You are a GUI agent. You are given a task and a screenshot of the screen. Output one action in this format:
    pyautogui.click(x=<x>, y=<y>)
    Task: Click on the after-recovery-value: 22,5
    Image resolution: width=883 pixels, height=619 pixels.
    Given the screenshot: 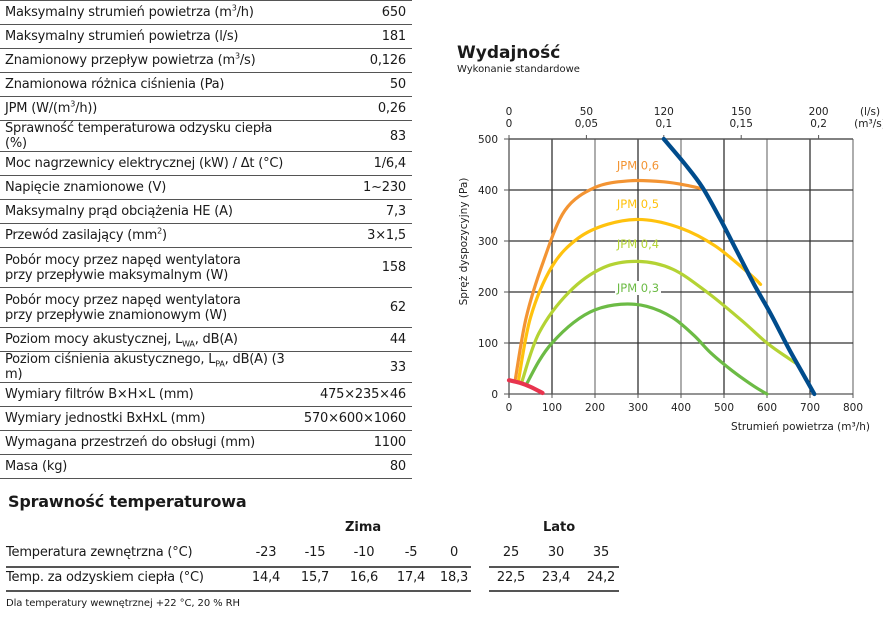 What is the action you would take?
    pyautogui.click(x=511, y=577)
    